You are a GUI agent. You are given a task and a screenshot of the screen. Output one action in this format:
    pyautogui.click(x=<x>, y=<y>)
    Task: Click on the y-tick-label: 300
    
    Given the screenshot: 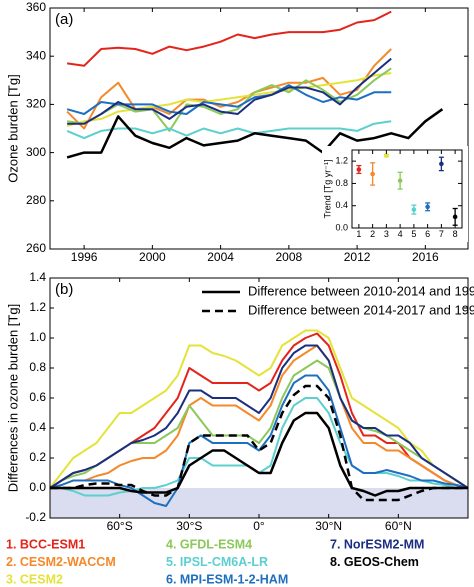 What is the action you would take?
    pyautogui.click(x=36, y=152)
    